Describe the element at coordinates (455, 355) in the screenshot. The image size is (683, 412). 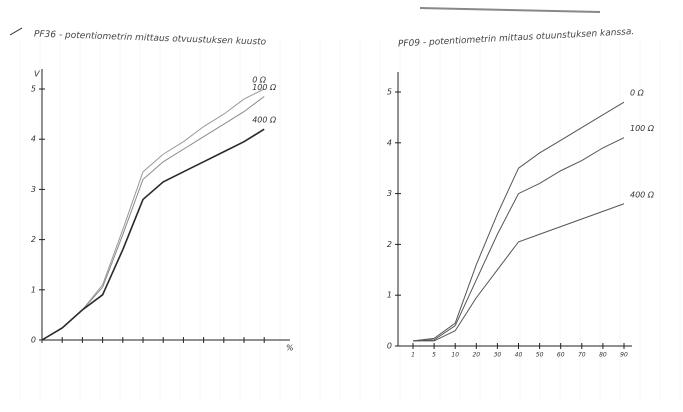
I see `x-tick-label: 10` at that location.